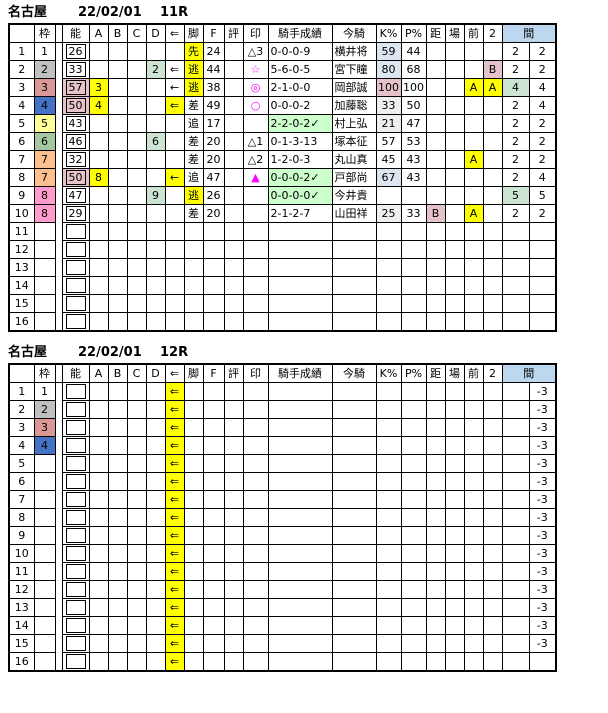 This screenshot has height=713, width=608. Describe the element at coordinates (174, 249) in the screenshot. I see `cell-arr` at that location.